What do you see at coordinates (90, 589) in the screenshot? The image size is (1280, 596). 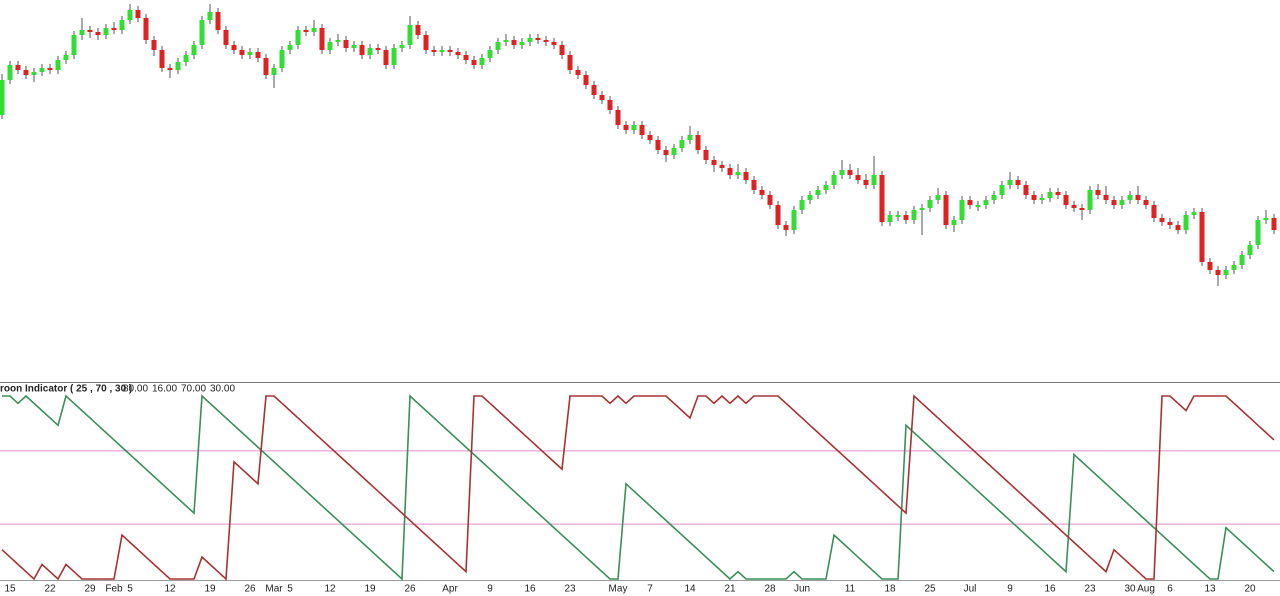 I see `x-tick-label: 29` at bounding box center [90, 589].